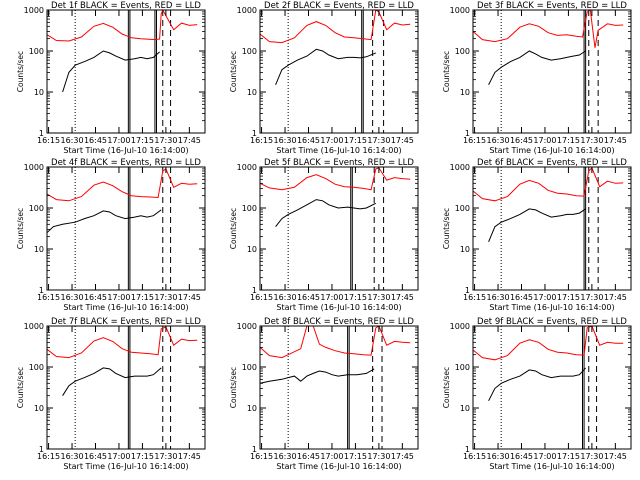 Image resolution: width=640 pixels, height=480 pixels. Describe the element at coordinates (552, 163) in the screenshot. I see `chart-title: Det 6f BLACK = Events, RED = LLD` at that location.